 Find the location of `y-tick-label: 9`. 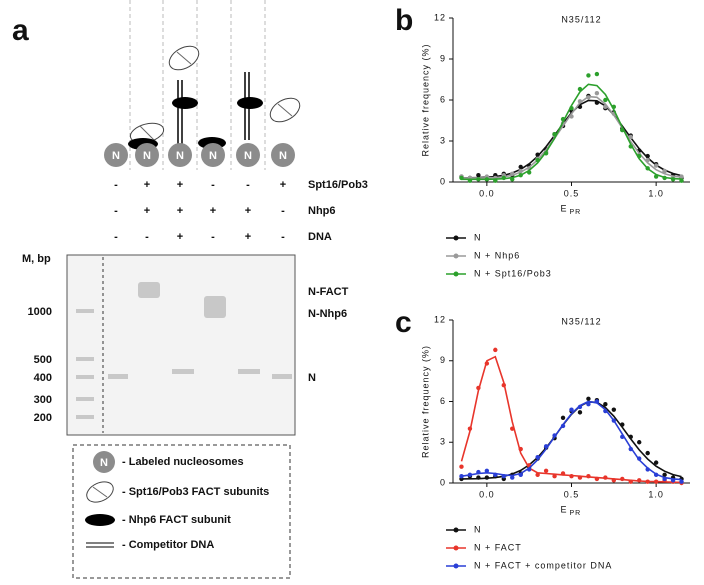

y-tick-label: 9 is located at coordinates (443, 58).